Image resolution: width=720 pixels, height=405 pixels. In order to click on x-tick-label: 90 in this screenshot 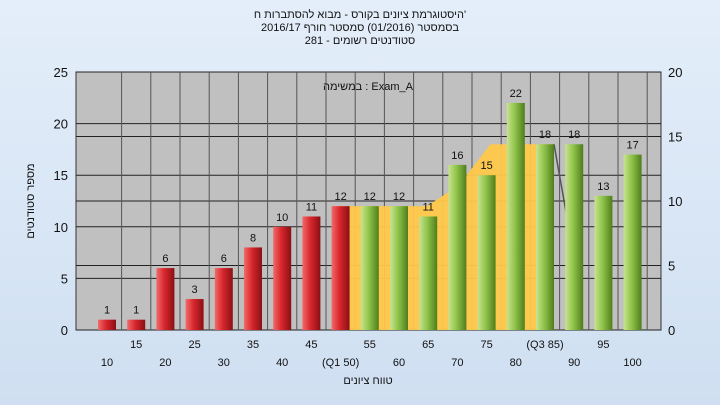, I will do `click(574, 363)`.